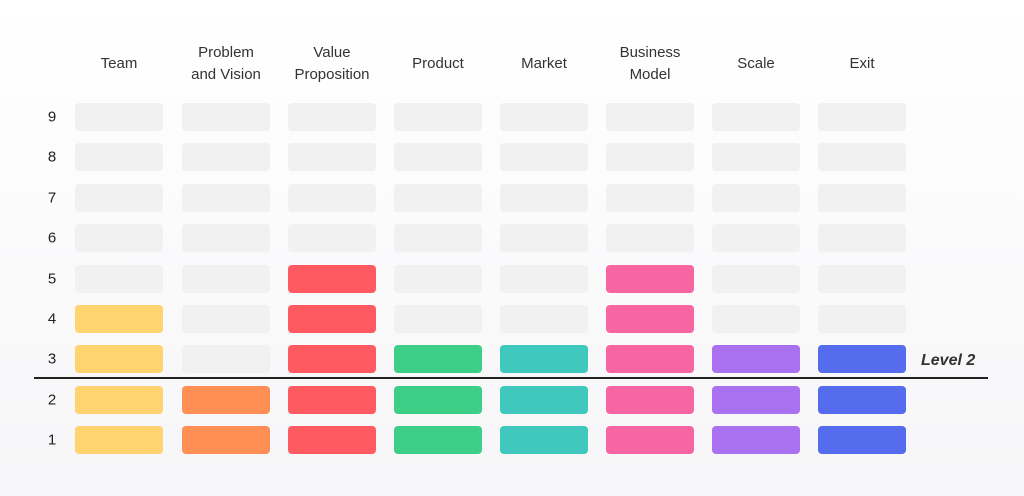 The height and width of the screenshot is (496, 1024). I want to click on level-divider-line, so click(511, 378).